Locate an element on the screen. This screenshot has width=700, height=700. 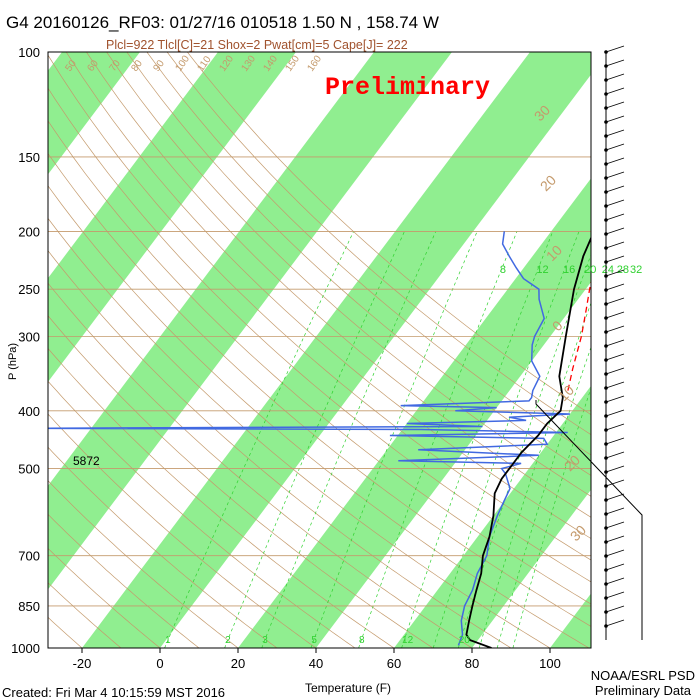
created-timestamp: Created: Fri Mar 4 10:15:59 MST 2016 is located at coordinates (113, 692).